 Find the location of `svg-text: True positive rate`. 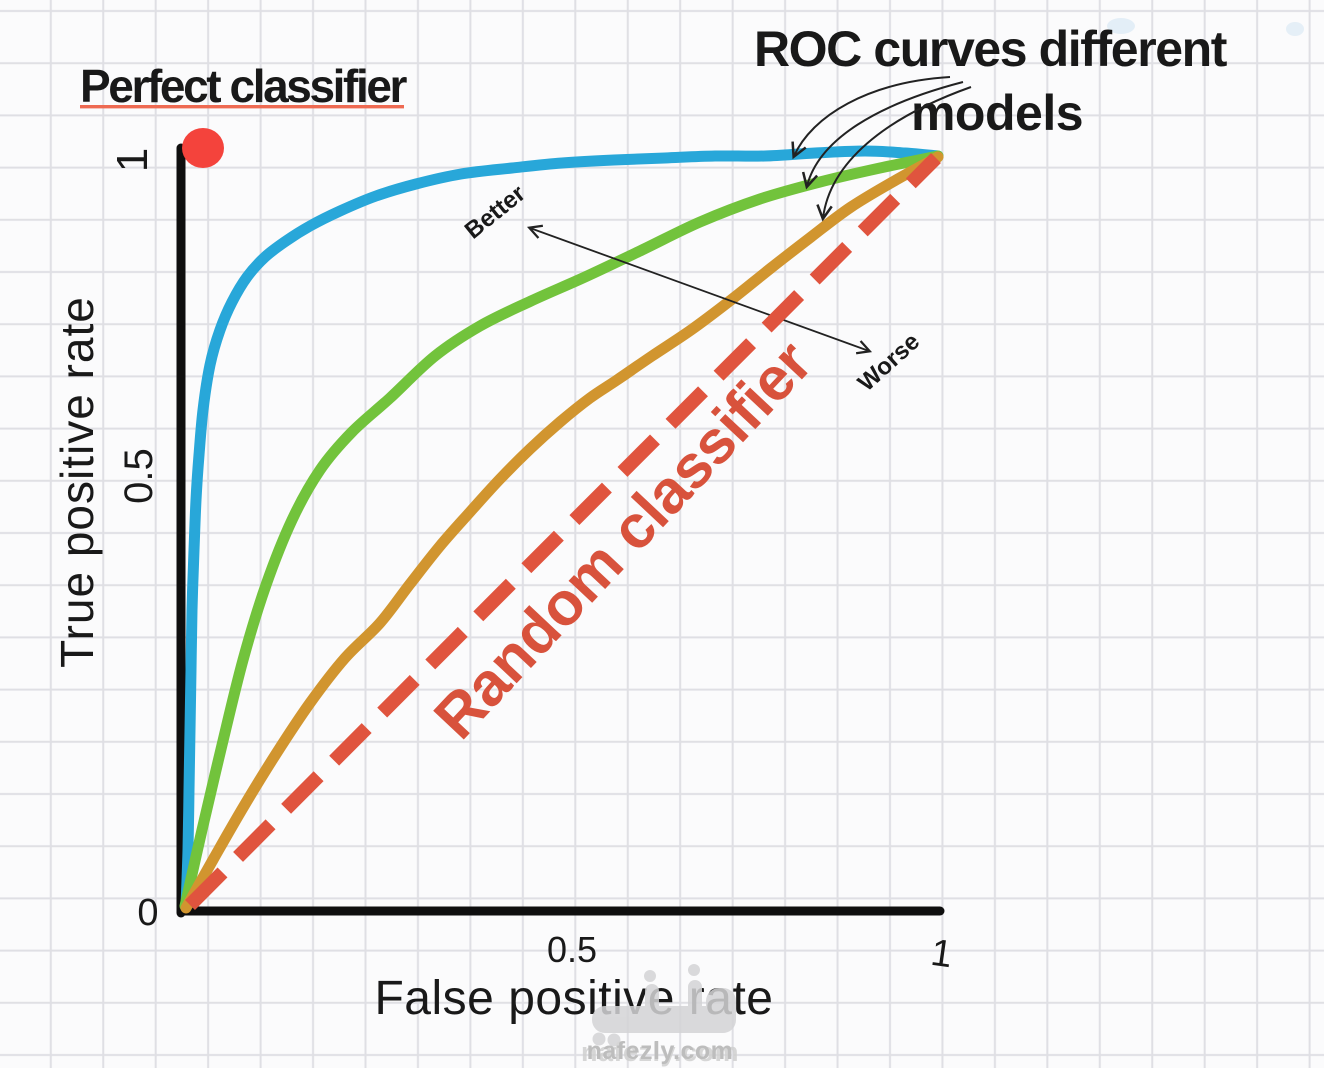

svg-text: True positive rate is located at coordinates (77, 482).